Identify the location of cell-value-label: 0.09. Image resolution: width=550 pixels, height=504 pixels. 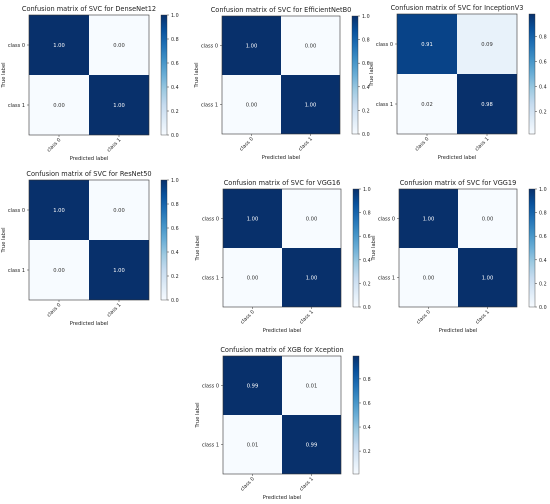
(487, 45).